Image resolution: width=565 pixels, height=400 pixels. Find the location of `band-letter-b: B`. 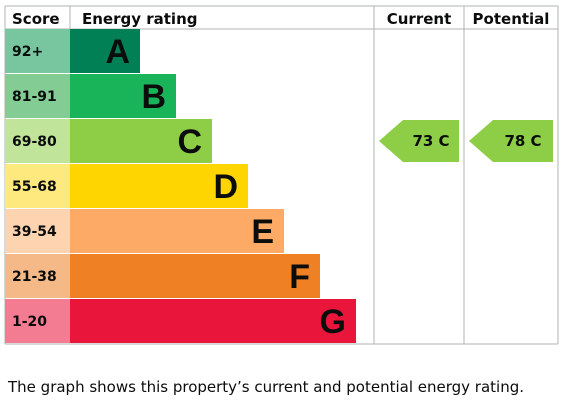

band-letter-b: B is located at coordinates (153, 97).